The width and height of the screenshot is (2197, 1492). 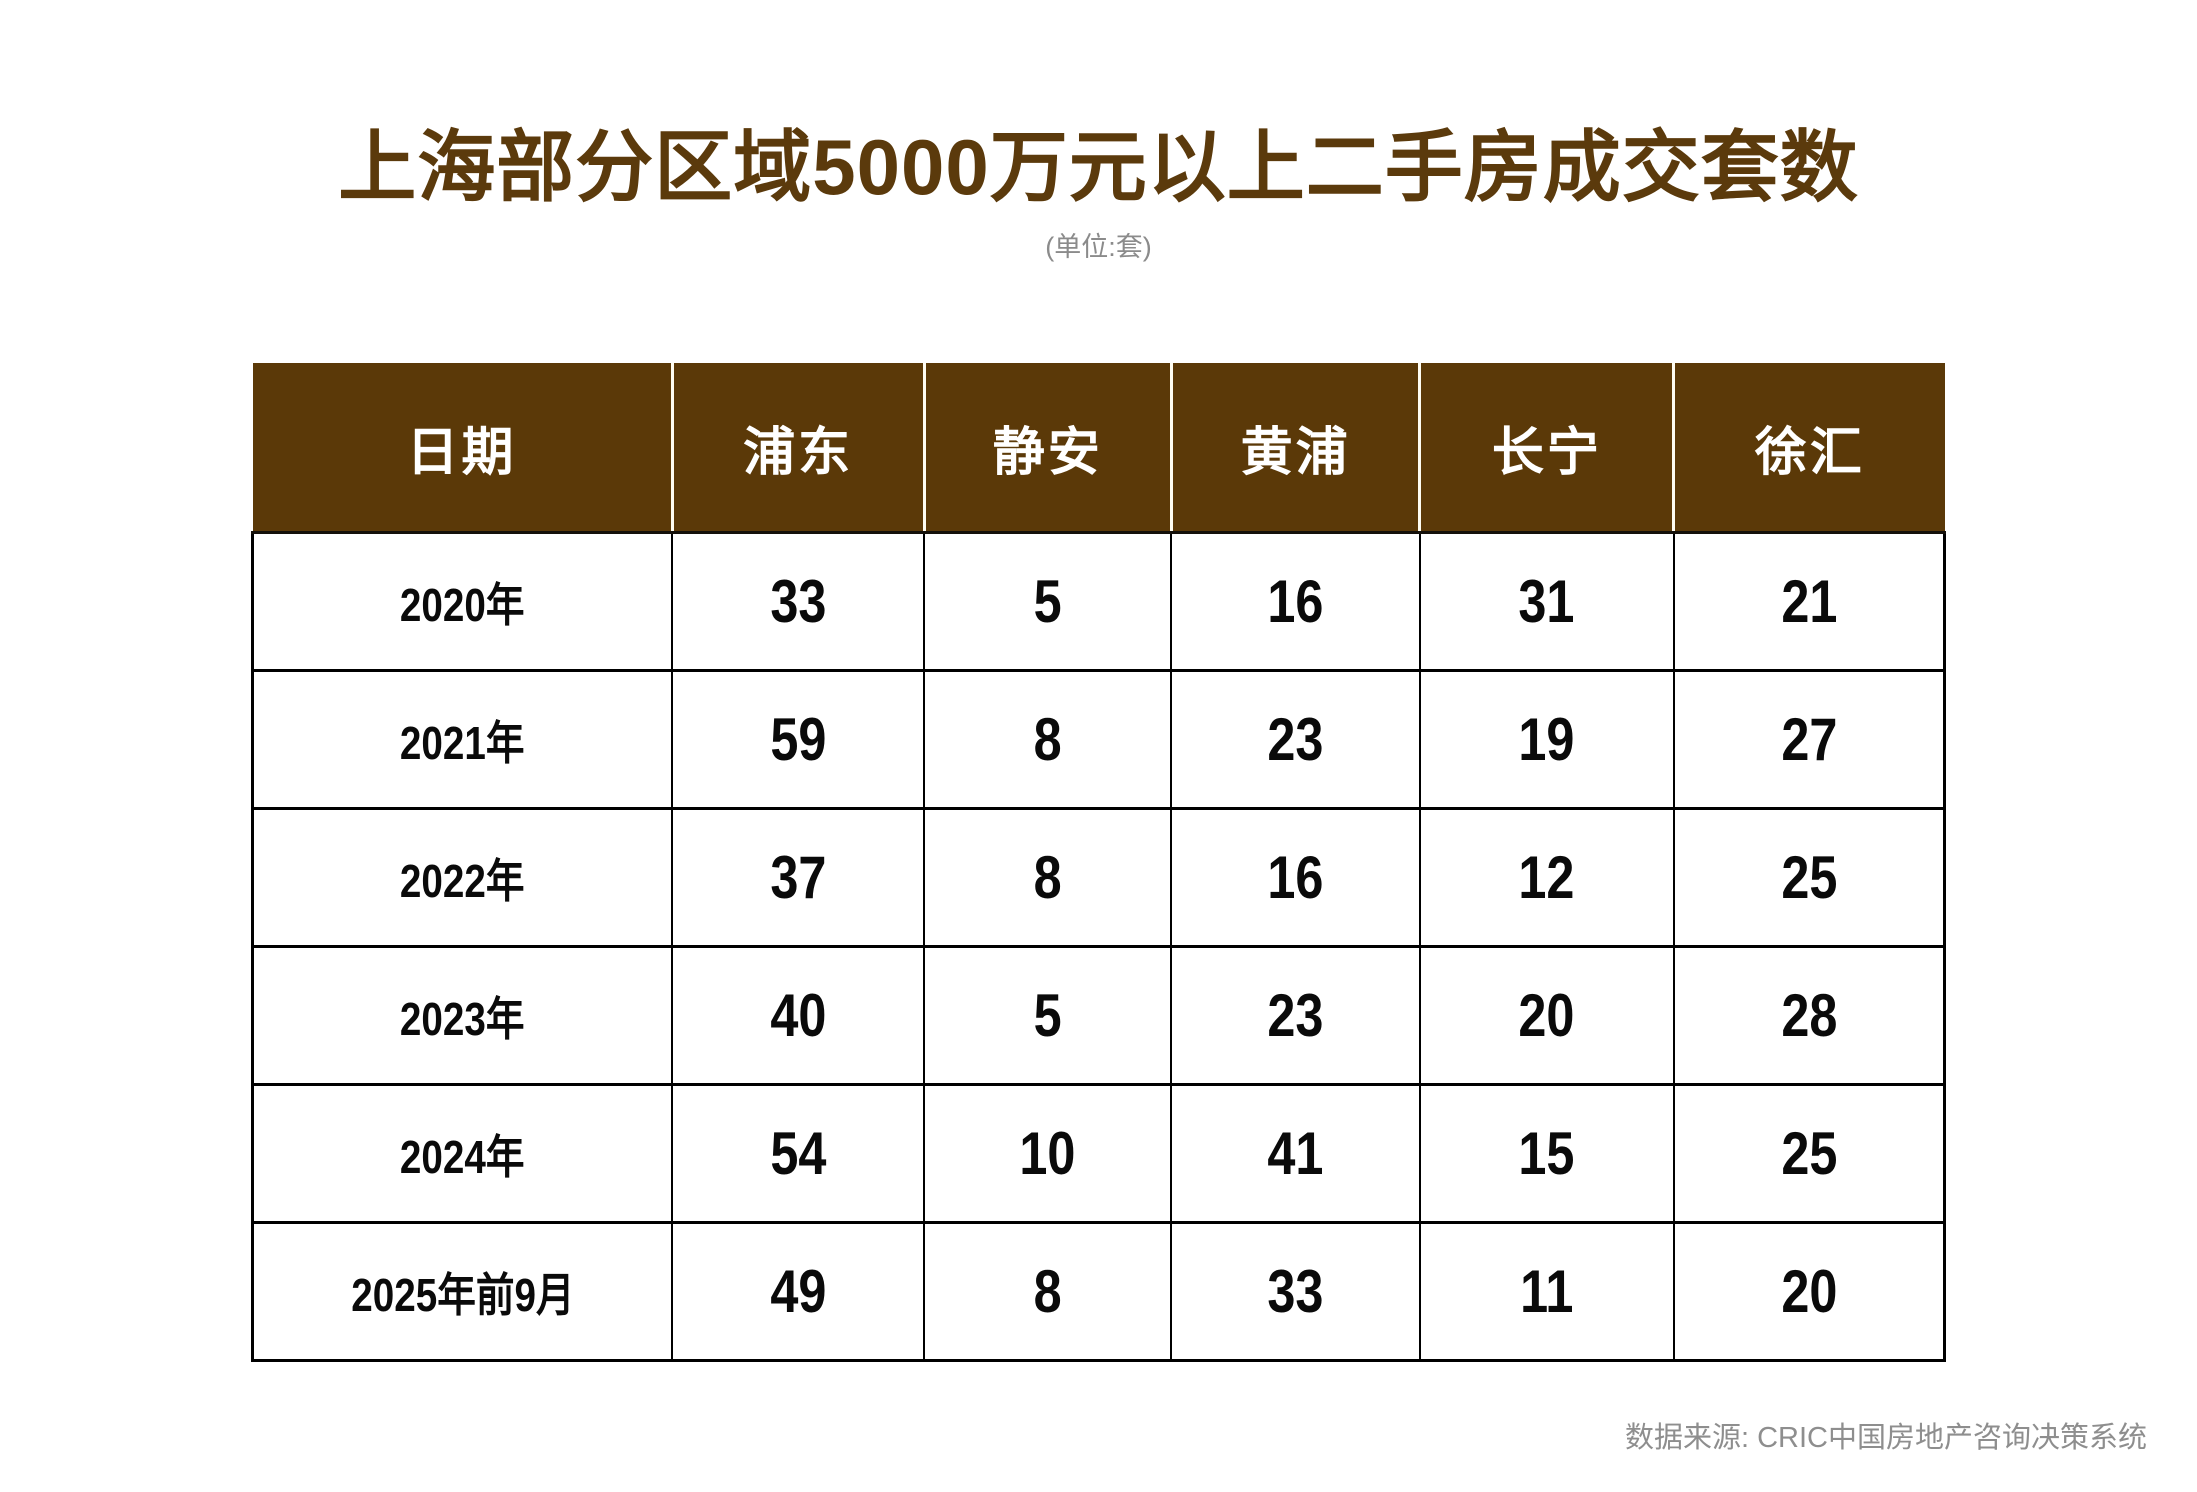 What do you see at coordinates (1547, 448) in the screenshot?
I see `column-header-4: 长宁` at bounding box center [1547, 448].